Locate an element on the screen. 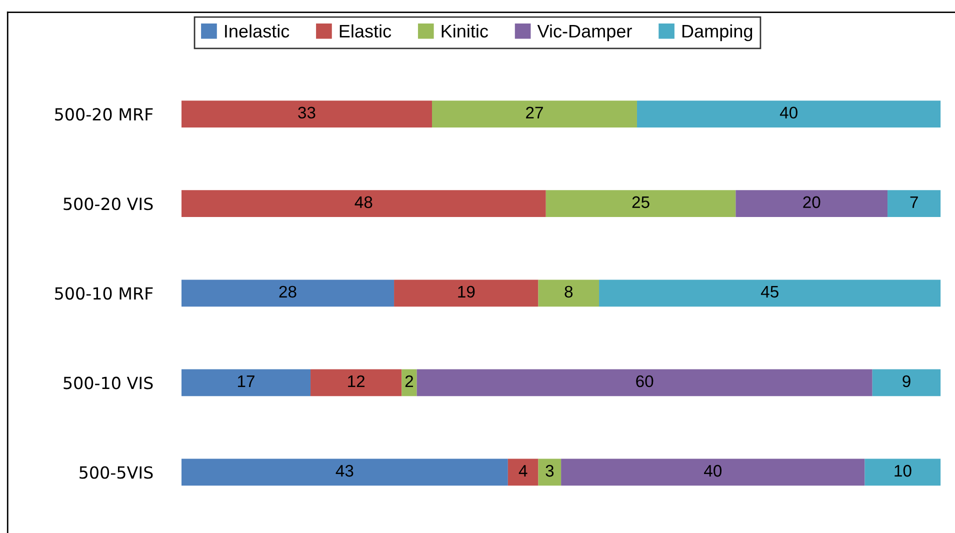 Image resolution: width=955 pixels, height=533 pixels. data-label: 8 is located at coordinates (568, 292).